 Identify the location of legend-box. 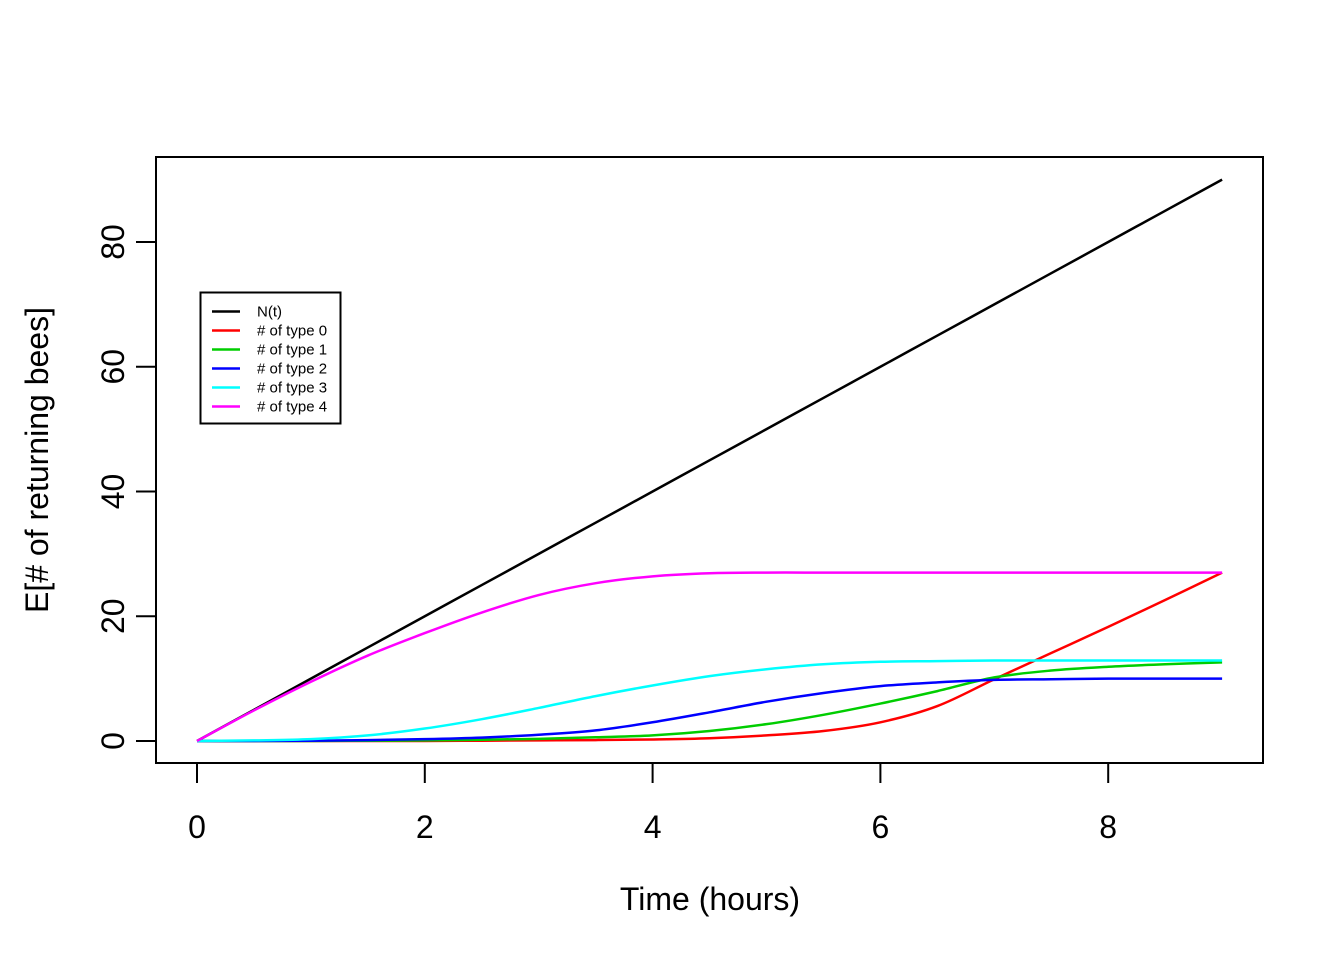
(270, 358).